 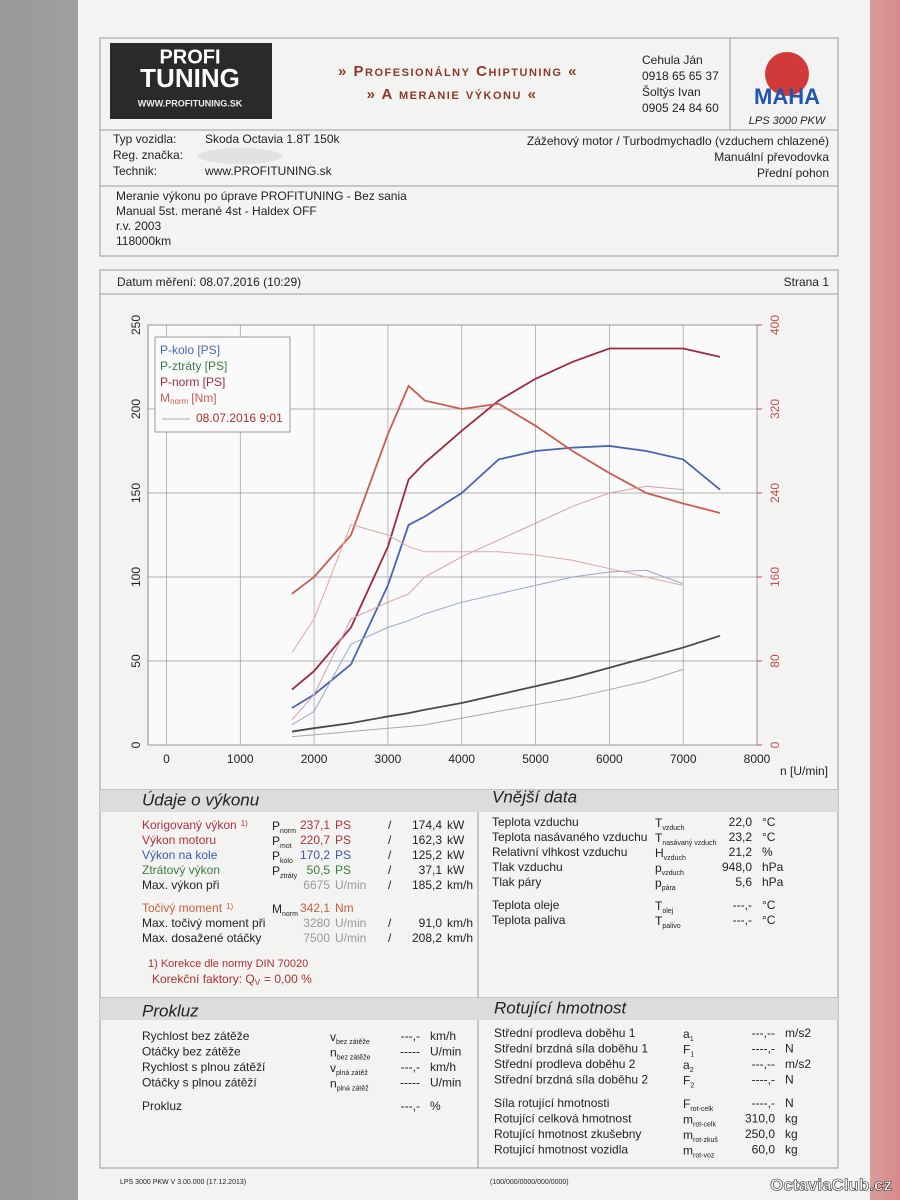 I want to click on legend-comparison: 08.07.2016 9:01, so click(x=239, y=418).